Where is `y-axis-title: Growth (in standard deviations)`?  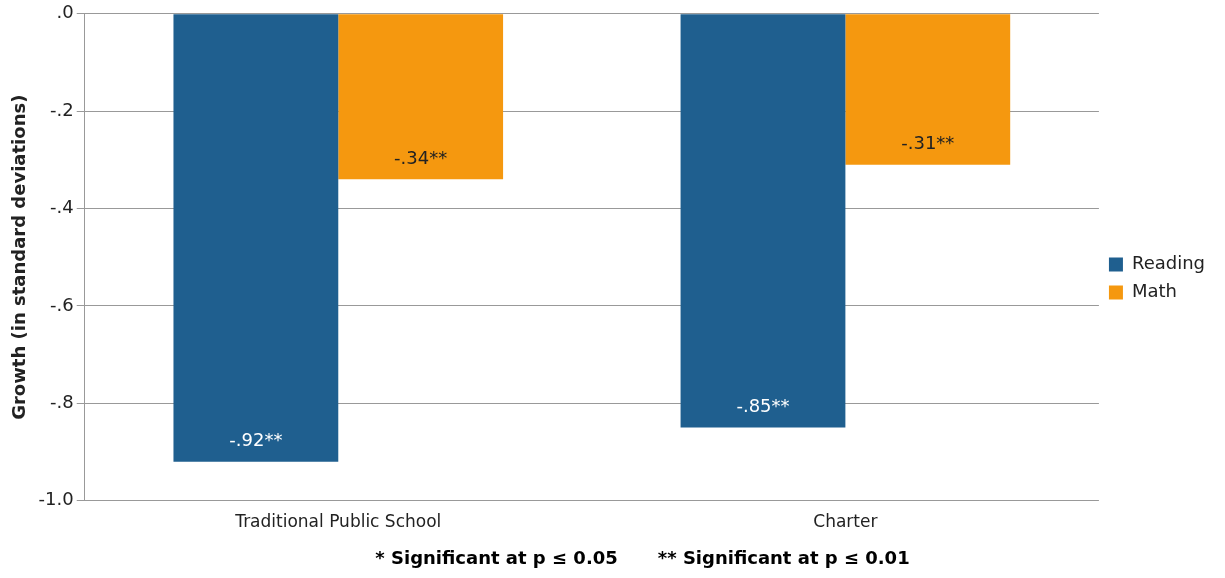 y-axis-title: Growth (in standard deviations) is located at coordinates (19, 257).